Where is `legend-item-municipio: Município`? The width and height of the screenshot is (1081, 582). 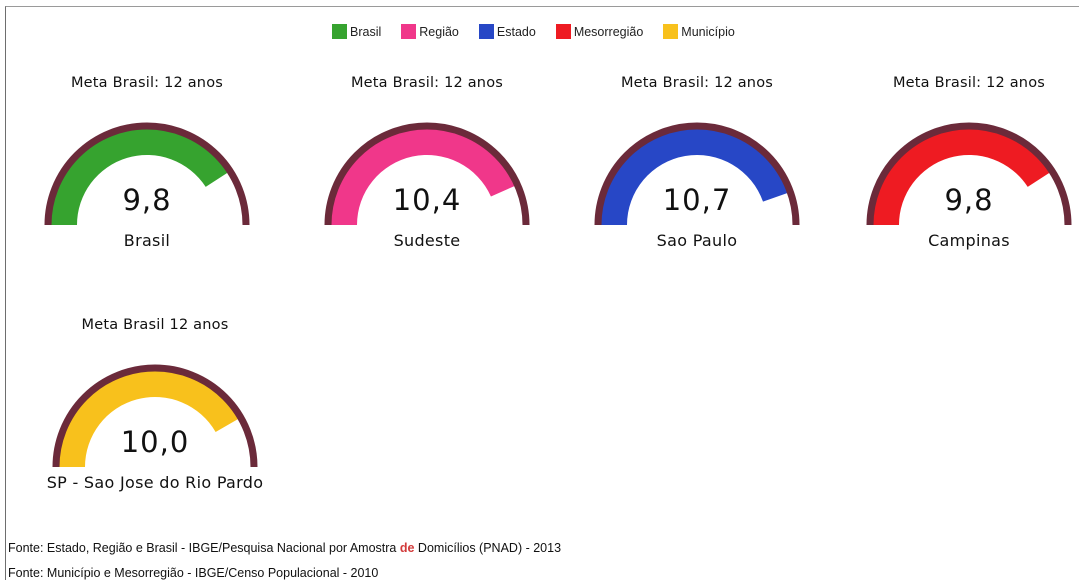 legend-item-municipio: Município is located at coordinates (699, 31).